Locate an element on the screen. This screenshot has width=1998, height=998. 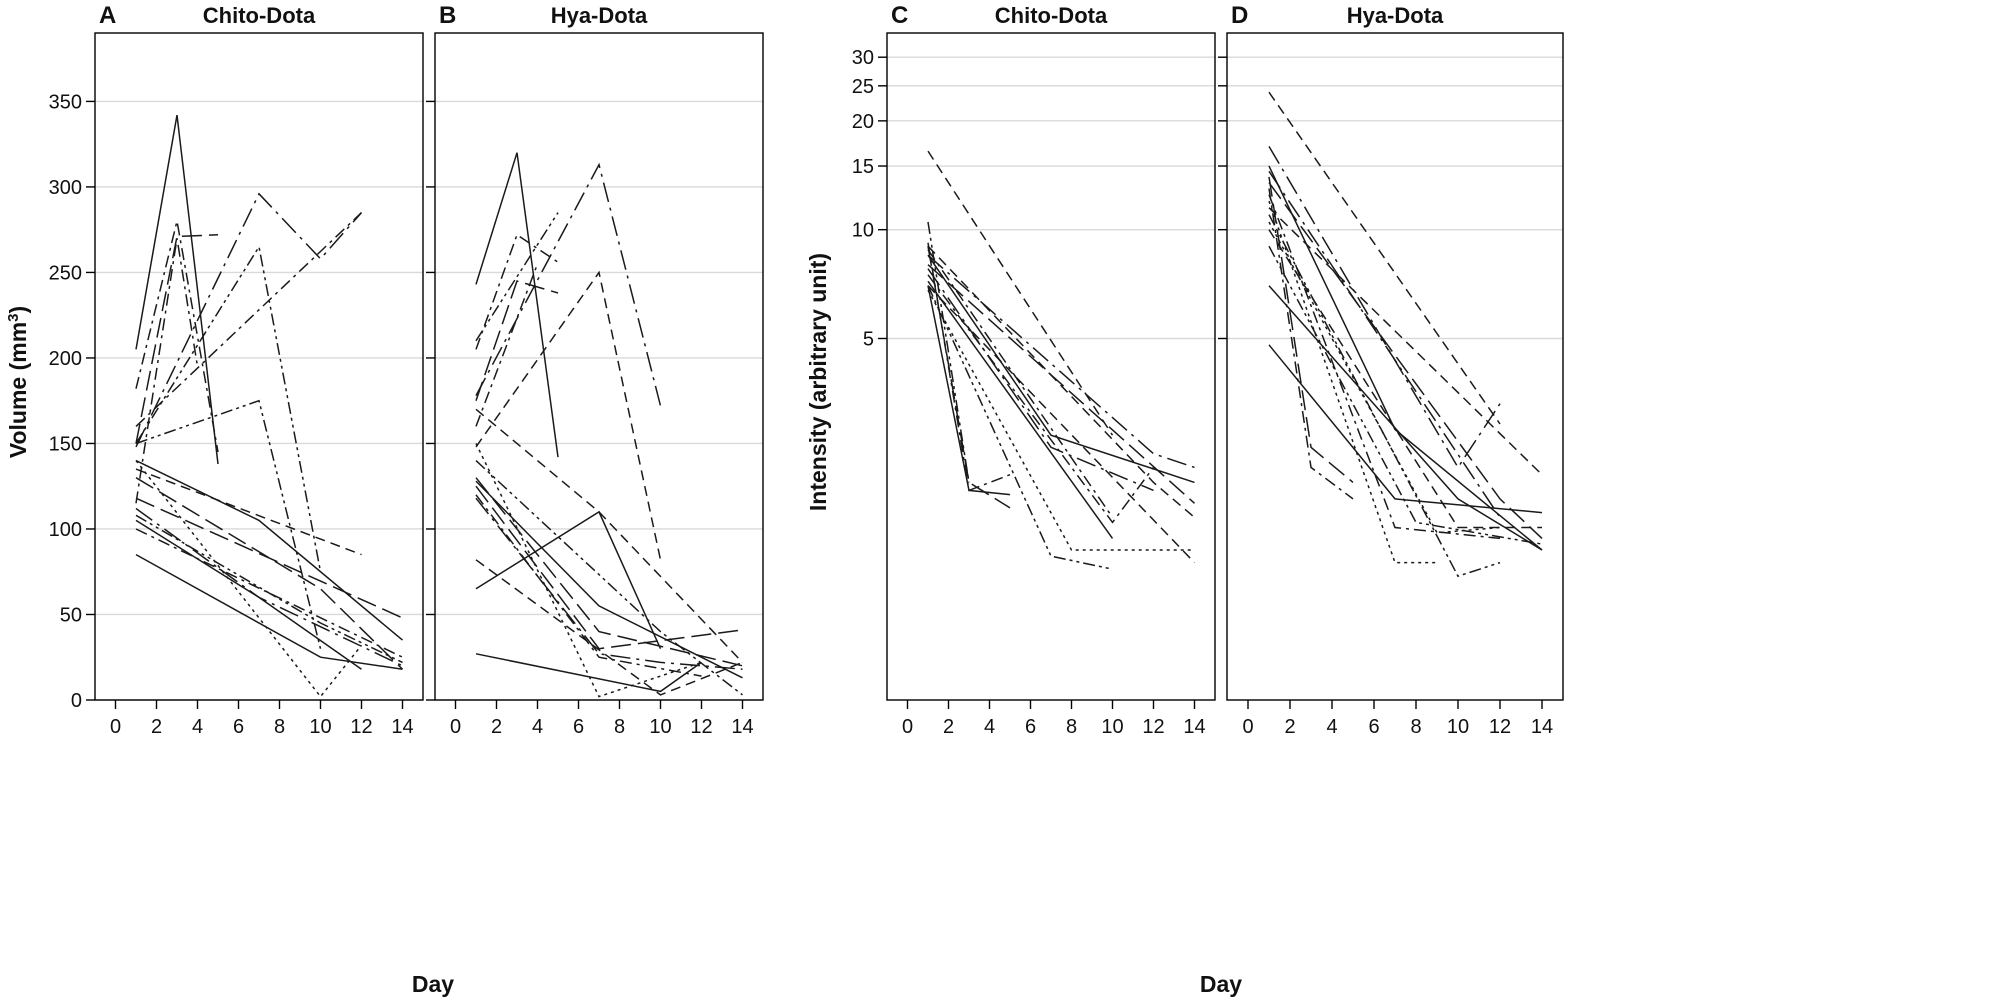
y-axis-title-volume: Volume (mm3) is located at coordinates (18, 382).